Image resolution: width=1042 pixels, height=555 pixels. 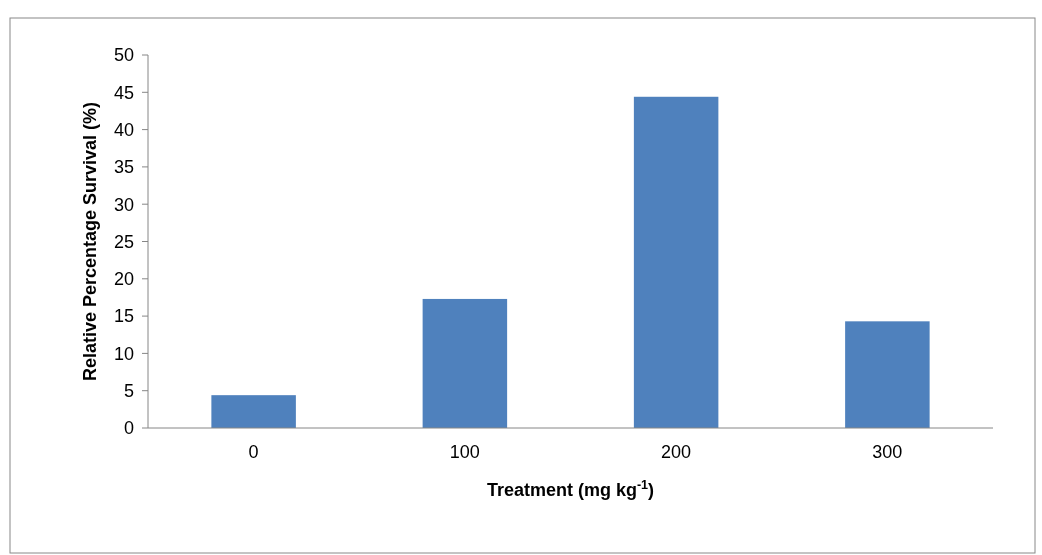 I want to click on y-tick-label: 50, so click(x=123, y=55).